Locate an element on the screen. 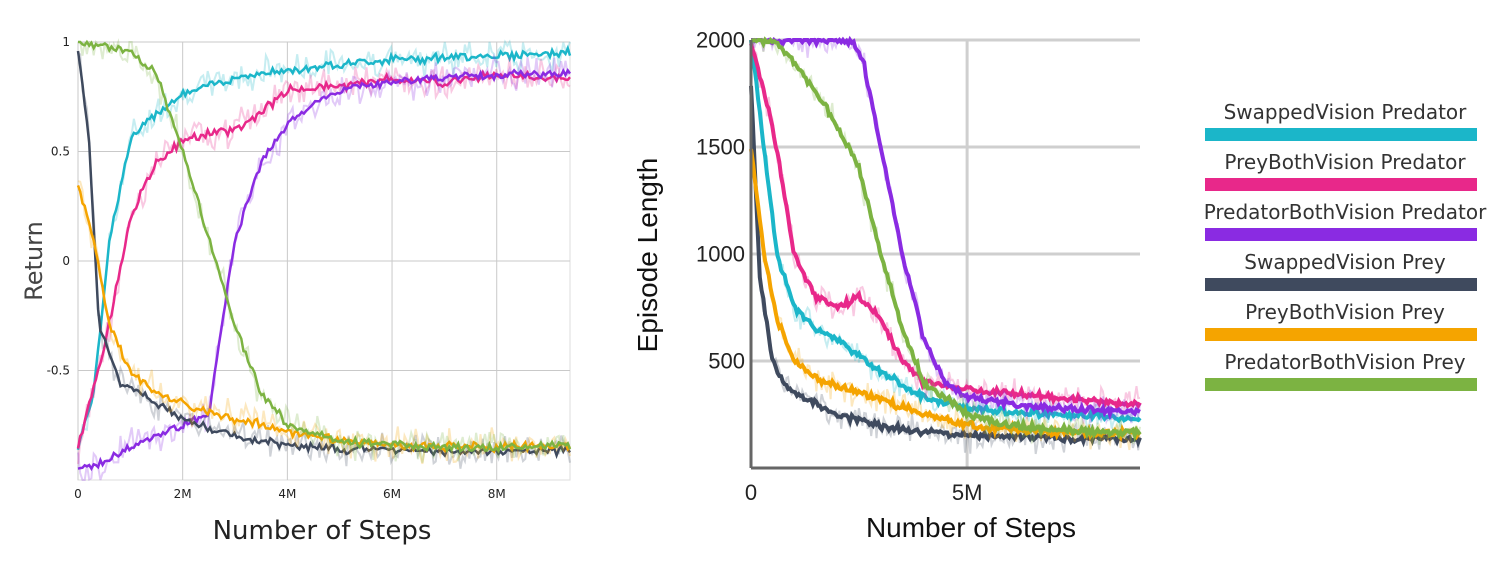 The height and width of the screenshot is (561, 1500). legend-item: PredatorBothVision Prey is located at coordinates (1345, 370).